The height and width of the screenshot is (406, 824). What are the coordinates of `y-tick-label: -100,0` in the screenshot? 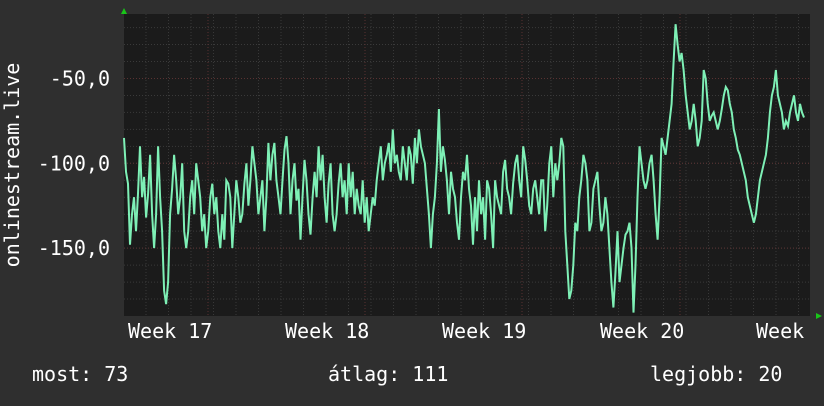 It's located at (74, 163).